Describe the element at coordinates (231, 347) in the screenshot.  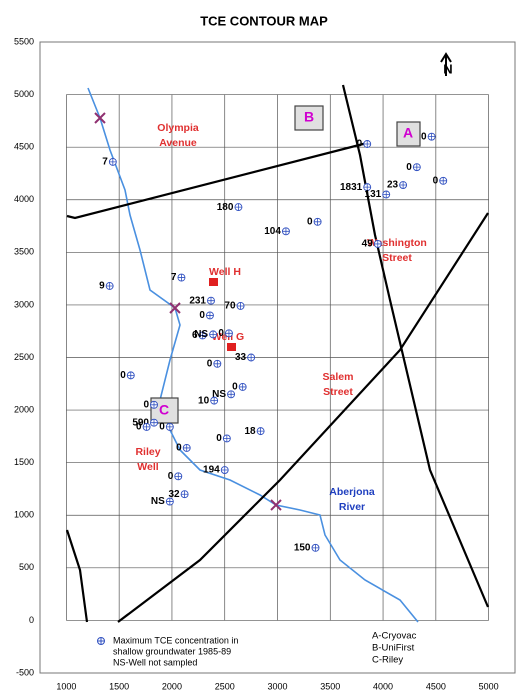
I see `well-marker` at that location.